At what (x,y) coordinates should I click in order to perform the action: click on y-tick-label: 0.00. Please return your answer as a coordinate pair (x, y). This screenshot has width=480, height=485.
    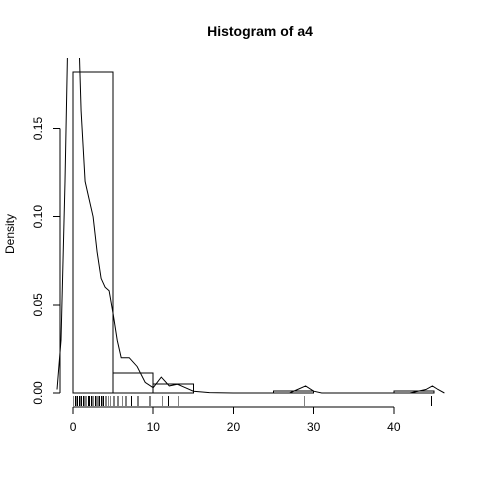
    Looking at the image, I should click on (38, 393).